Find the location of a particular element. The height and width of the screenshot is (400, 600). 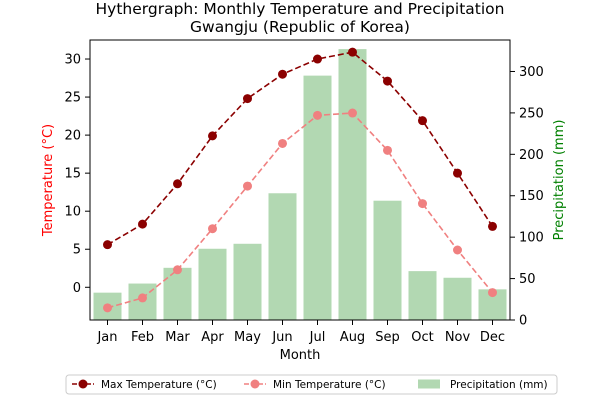

x-tick-label: Jan is located at coordinates (106, 337).